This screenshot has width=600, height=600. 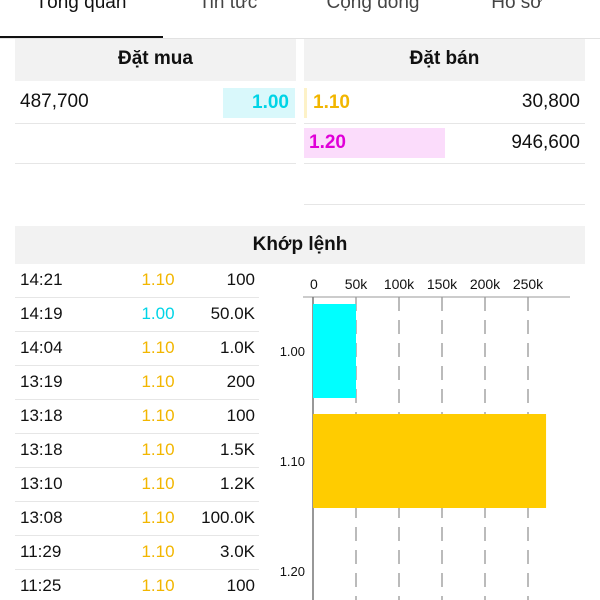 I want to click on trade-row: 13:19 1.10 200, so click(x=137, y=383).